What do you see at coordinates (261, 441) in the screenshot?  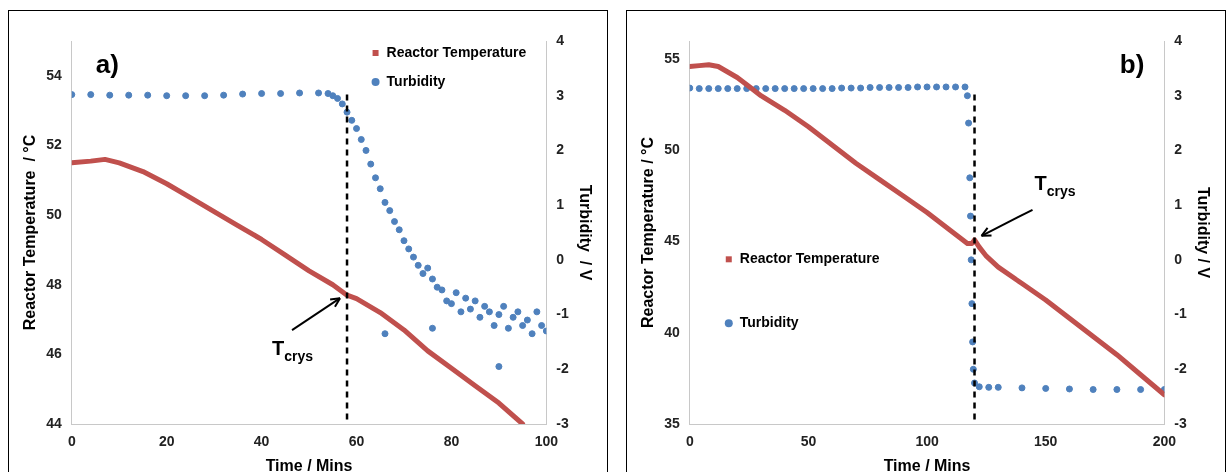 I see `x-tick-label: 40` at bounding box center [261, 441].